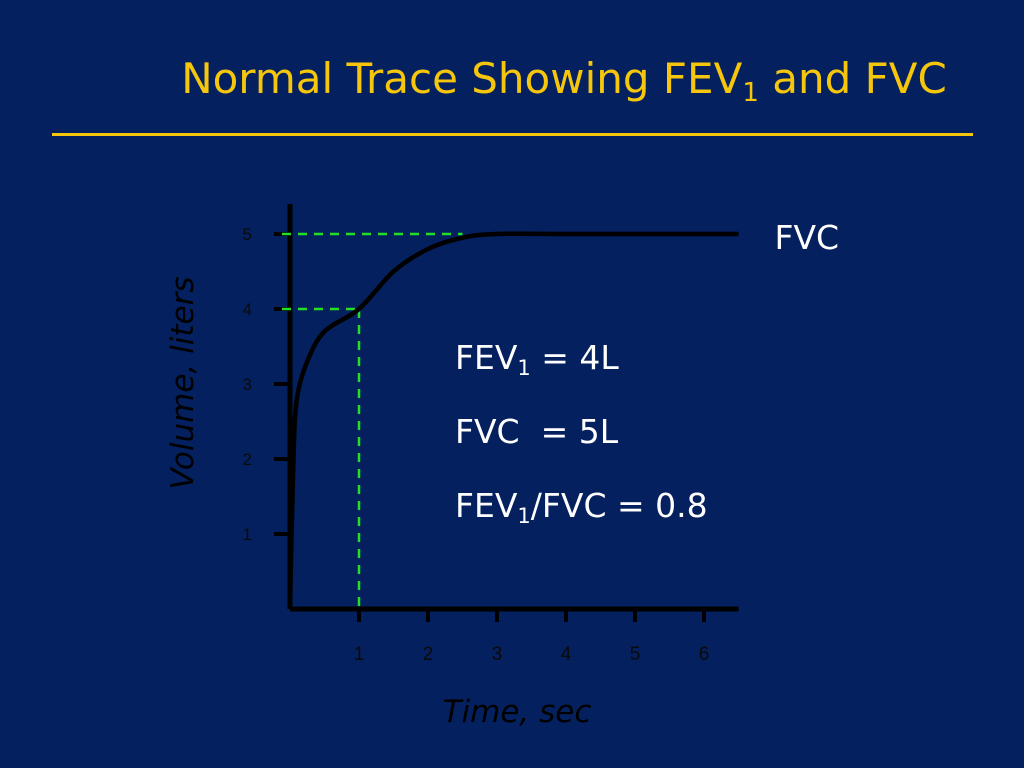 The image size is (1024, 768). What do you see at coordinates (247, 534) in the screenshot?
I see `y-tick-label: 1` at bounding box center [247, 534].